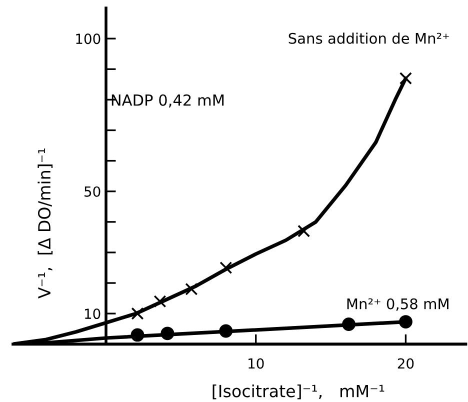  I want to click on x-tick-label: 20, so click(406, 363).